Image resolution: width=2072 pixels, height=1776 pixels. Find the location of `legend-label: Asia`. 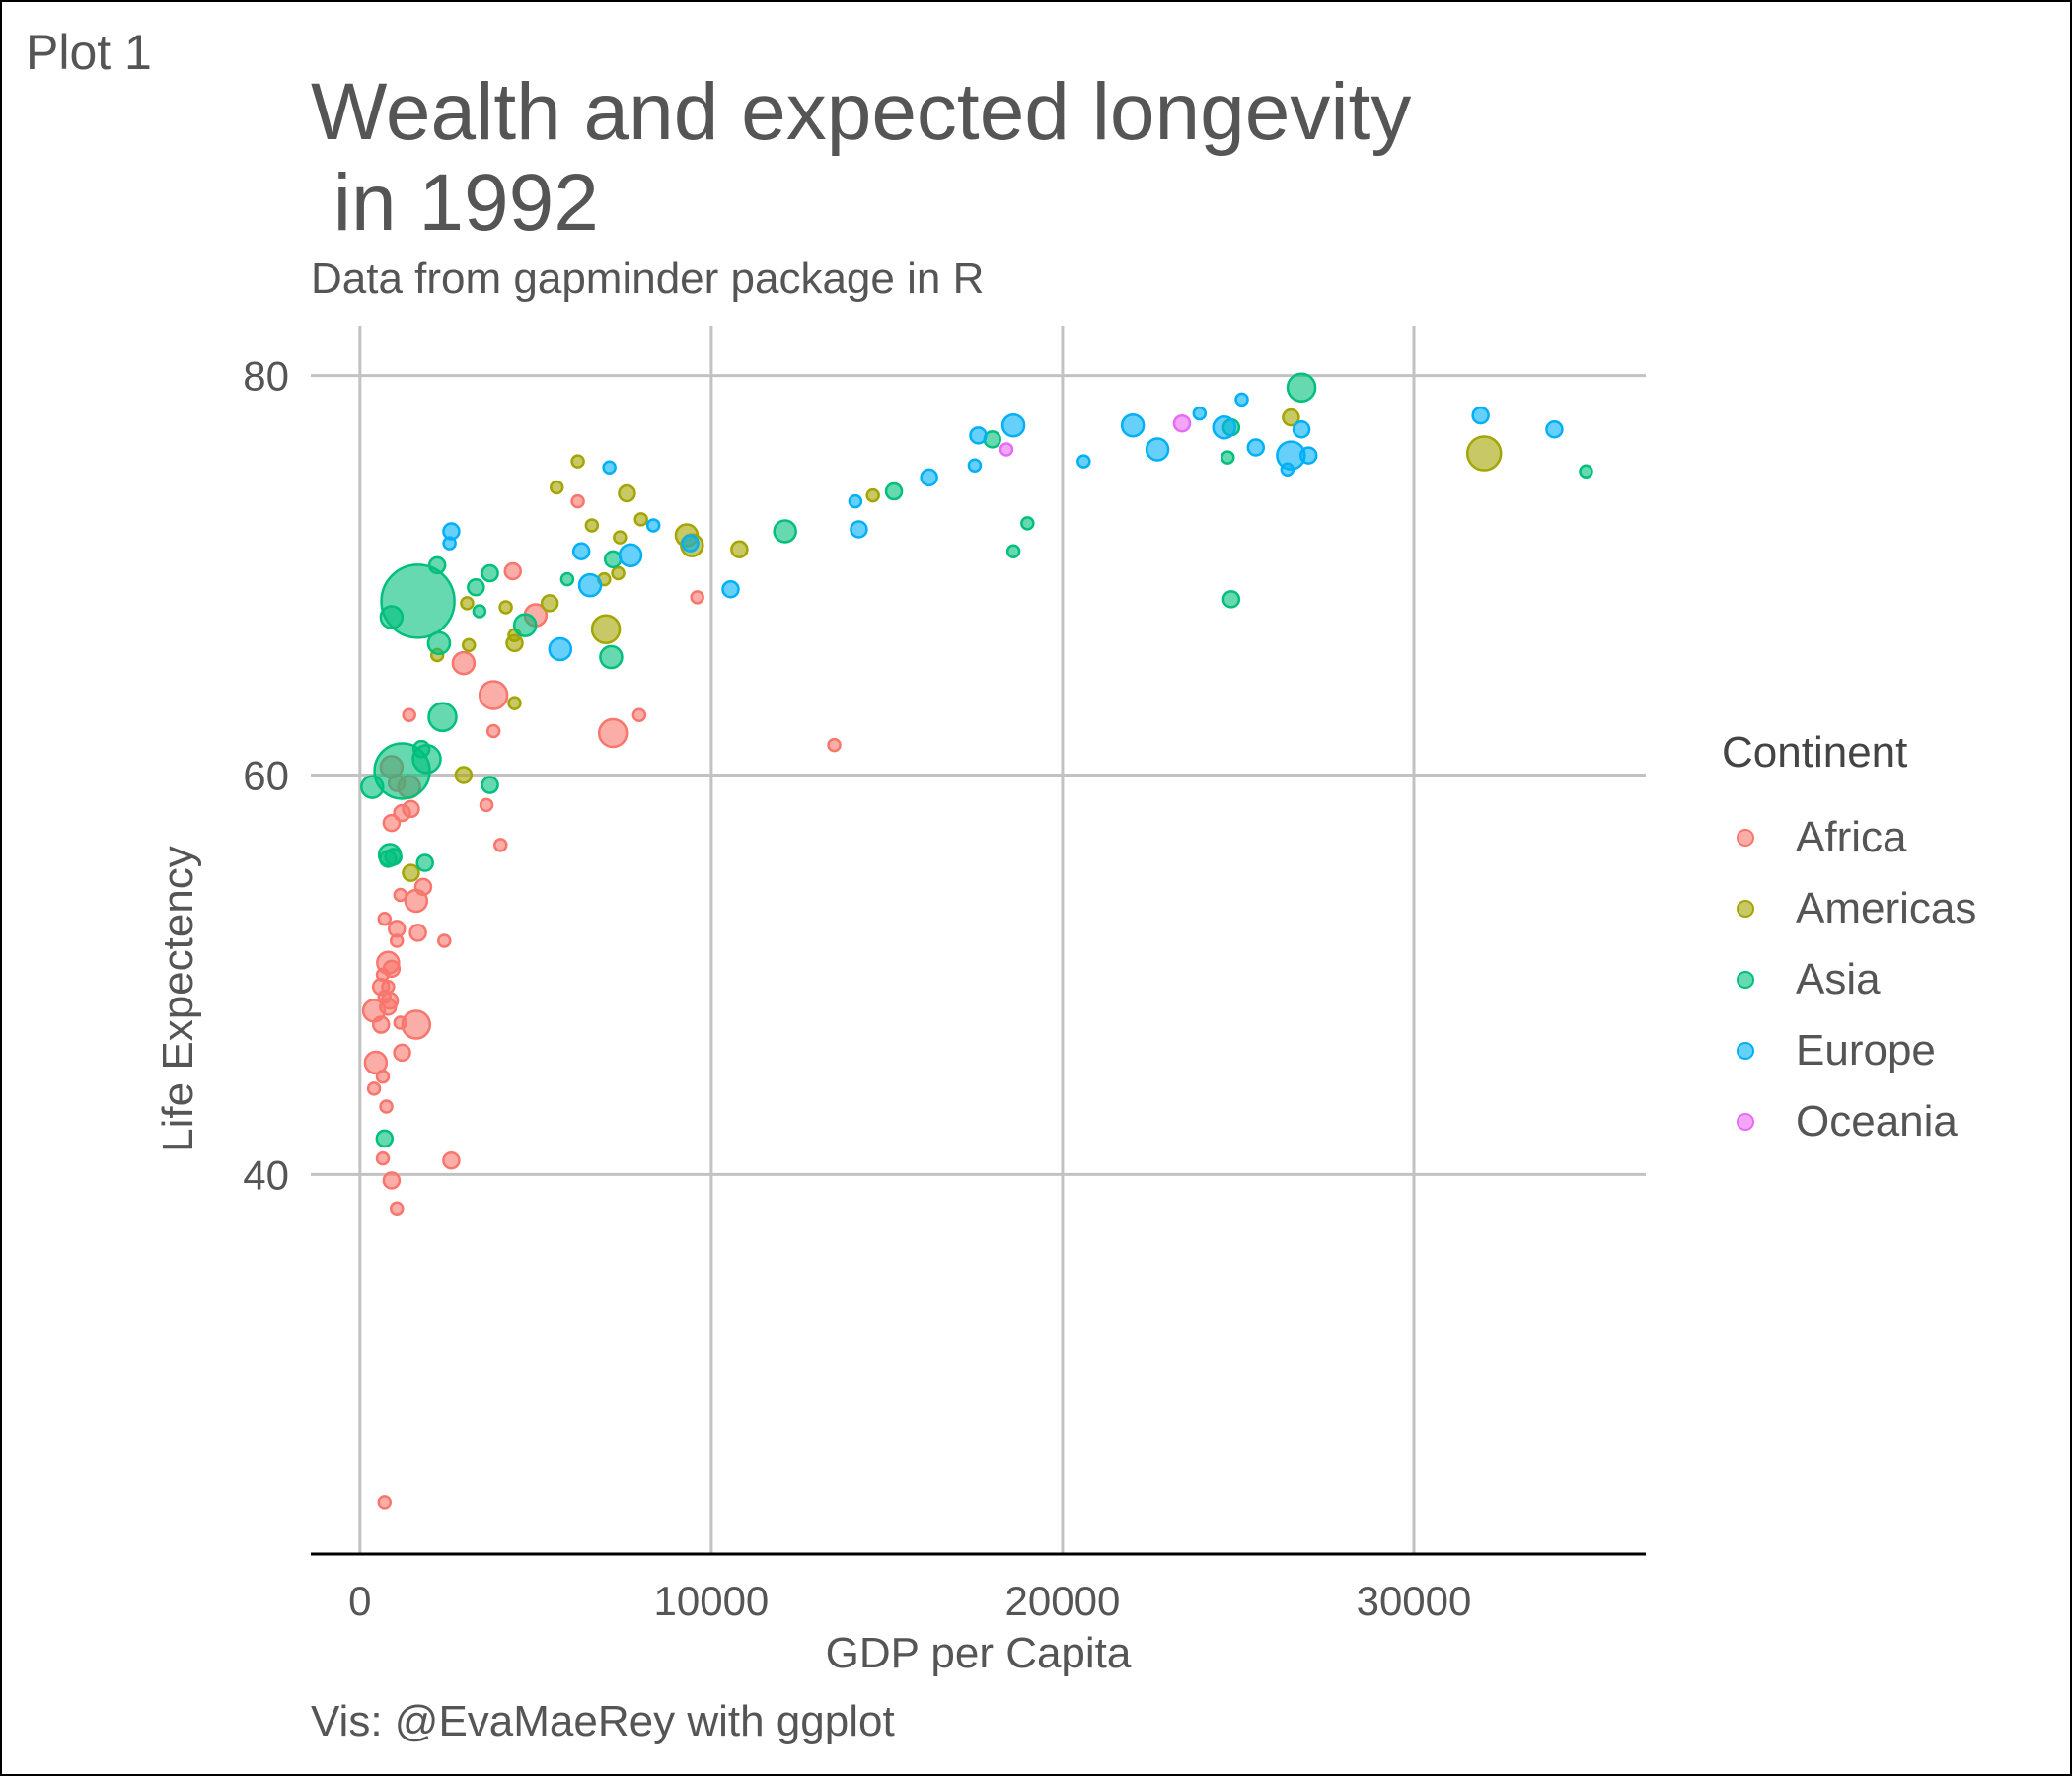

legend-label: Asia is located at coordinates (1839, 979).